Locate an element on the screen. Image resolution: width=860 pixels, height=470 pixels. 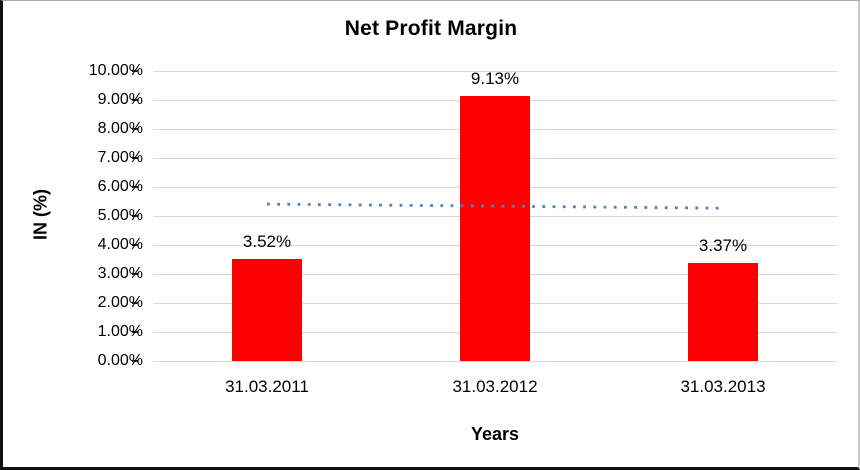
trendline-dotted-line is located at coordinates (495, 206).